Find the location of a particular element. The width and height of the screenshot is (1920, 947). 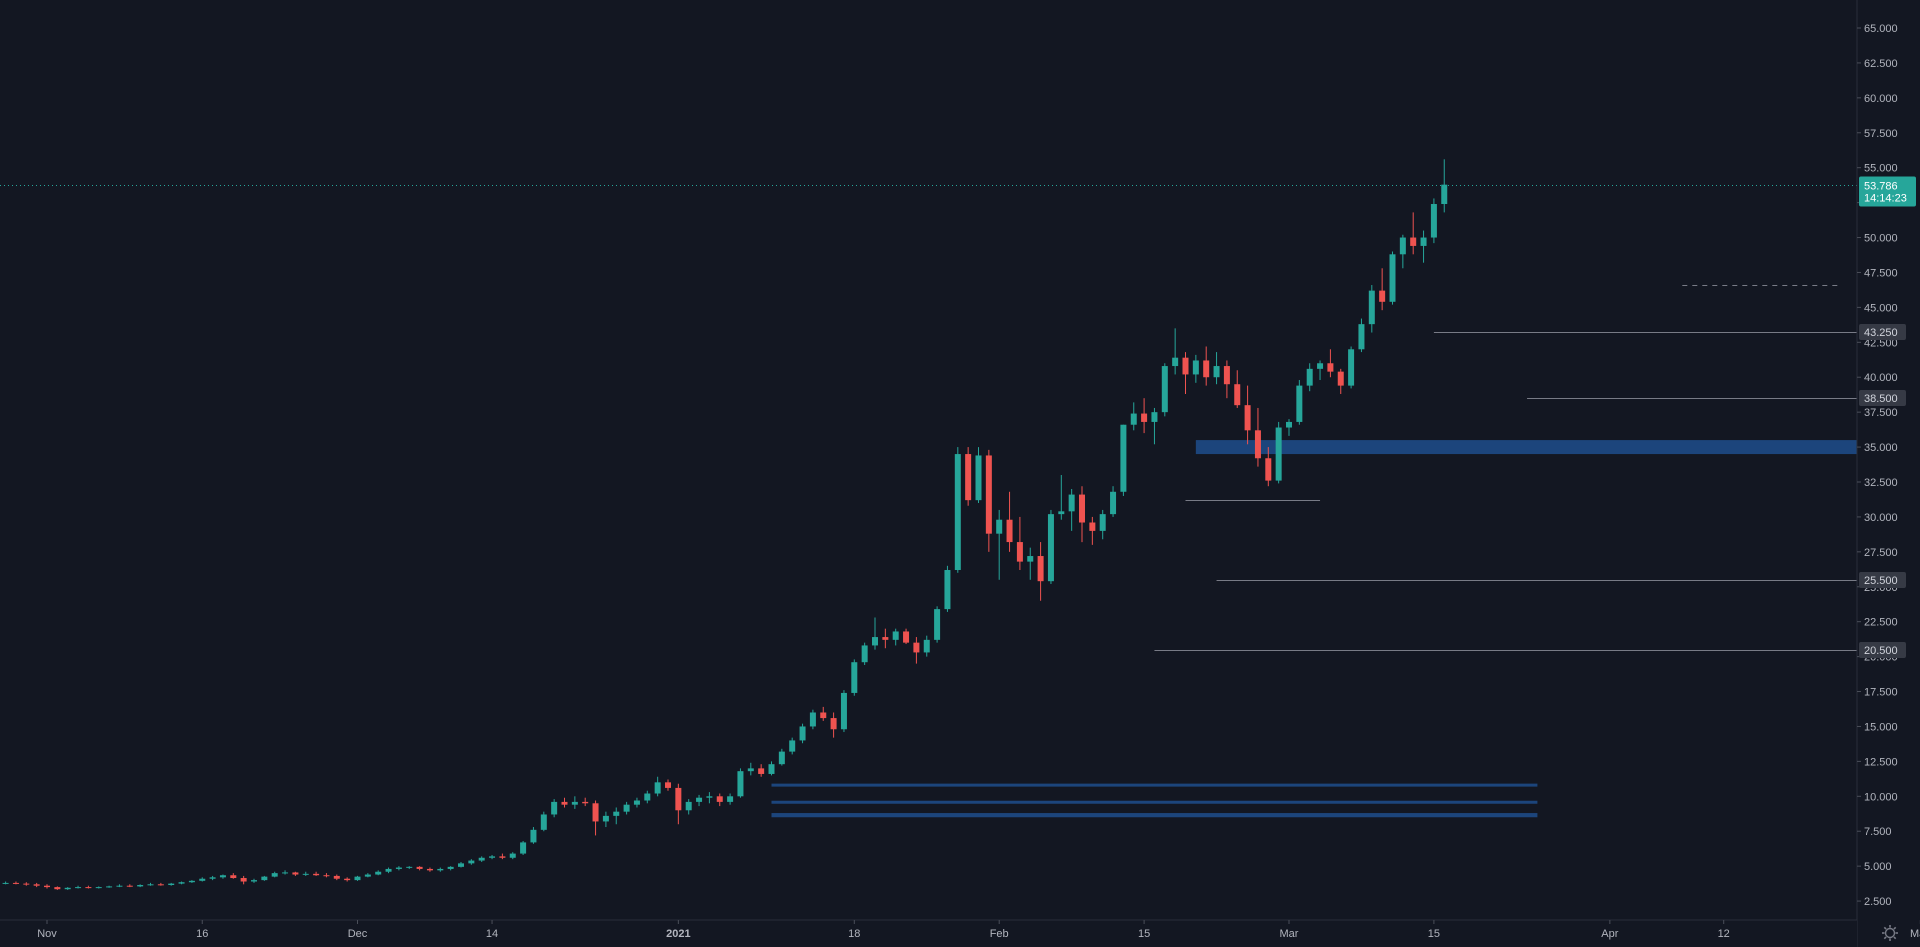

time-axis-panel is located at coordinates (928, 933).